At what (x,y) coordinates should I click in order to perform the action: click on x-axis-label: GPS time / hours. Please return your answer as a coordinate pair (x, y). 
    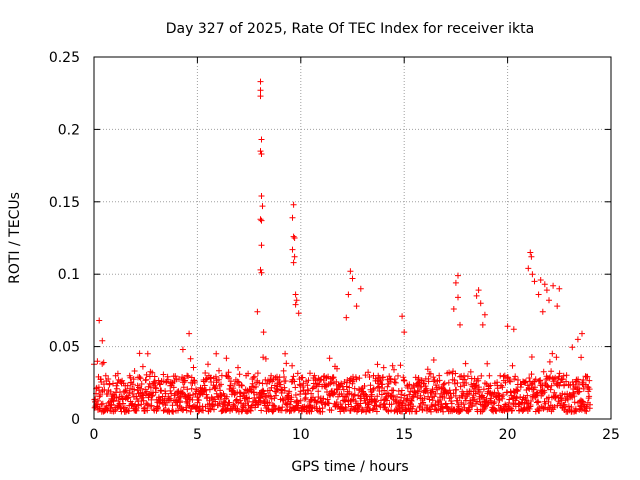
    Looking at the image, I should click on (349, 467).